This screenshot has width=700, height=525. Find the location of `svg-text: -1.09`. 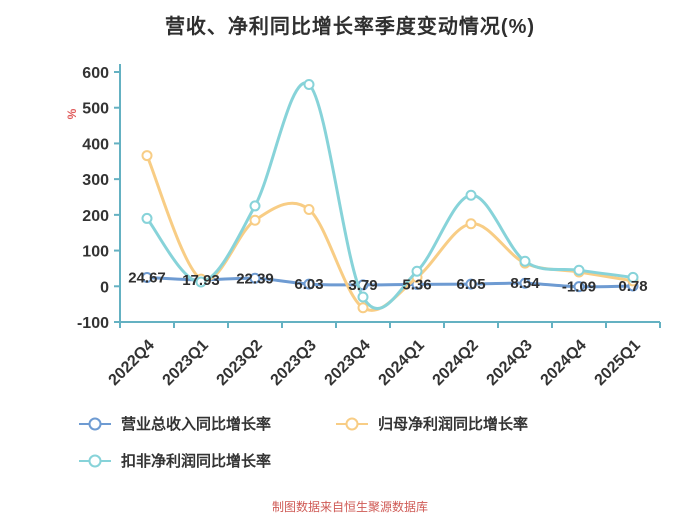

svg-text: -1.09 is located at coordinates (579, 287).